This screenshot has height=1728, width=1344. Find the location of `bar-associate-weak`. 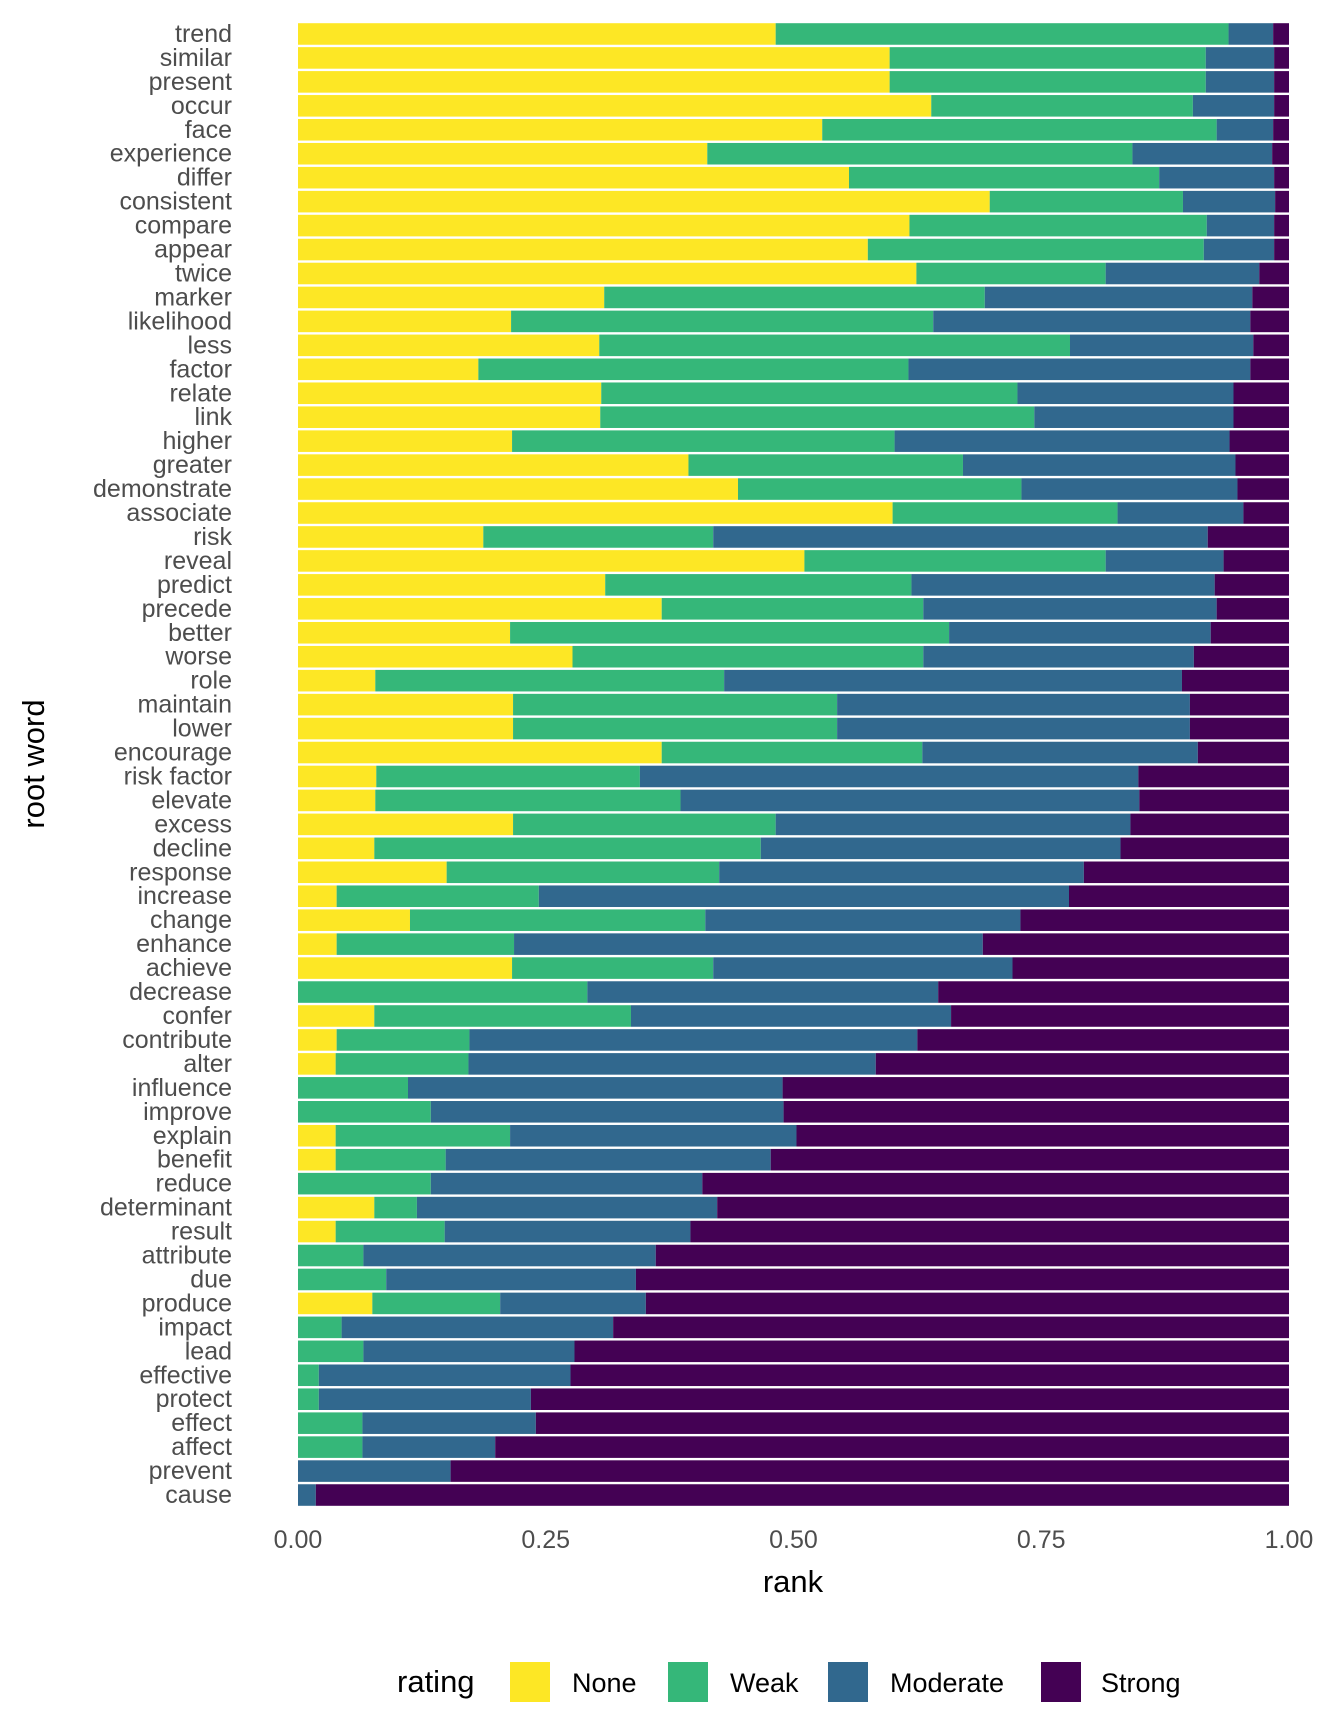

bar-associate-weak is located at coordinates (1005, 513).